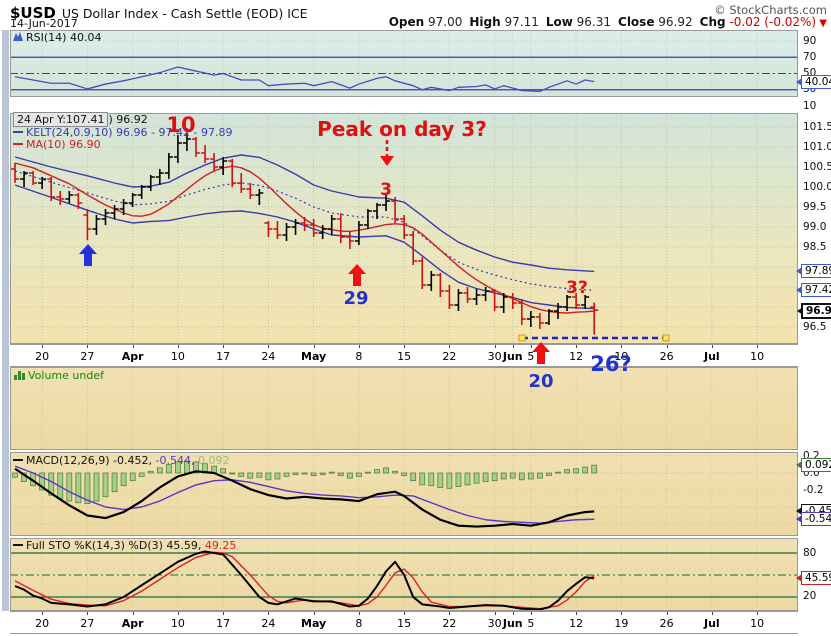 The height and width of the screenshot is (636, 831). Describe the element at coordinates (818, 311) in the screenshot. I see `value-box-text: 96.92` at that location.